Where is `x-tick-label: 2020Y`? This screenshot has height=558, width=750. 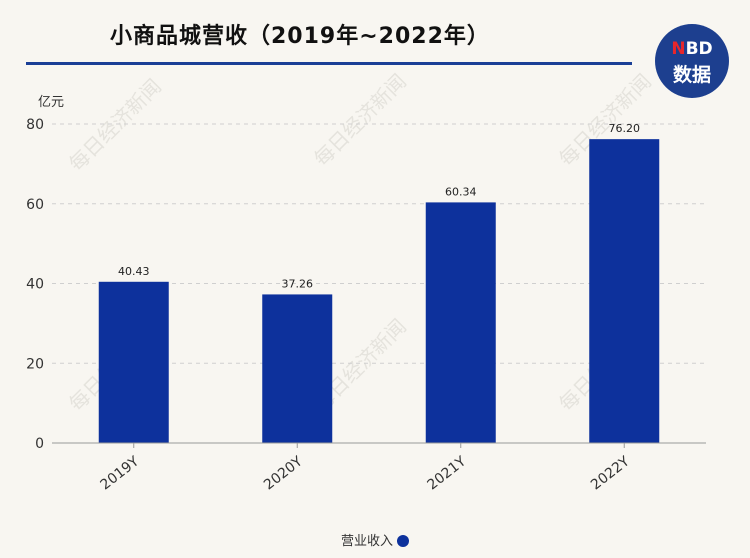
x-tick-label: 2020Y is located at coordinates (283, 473).